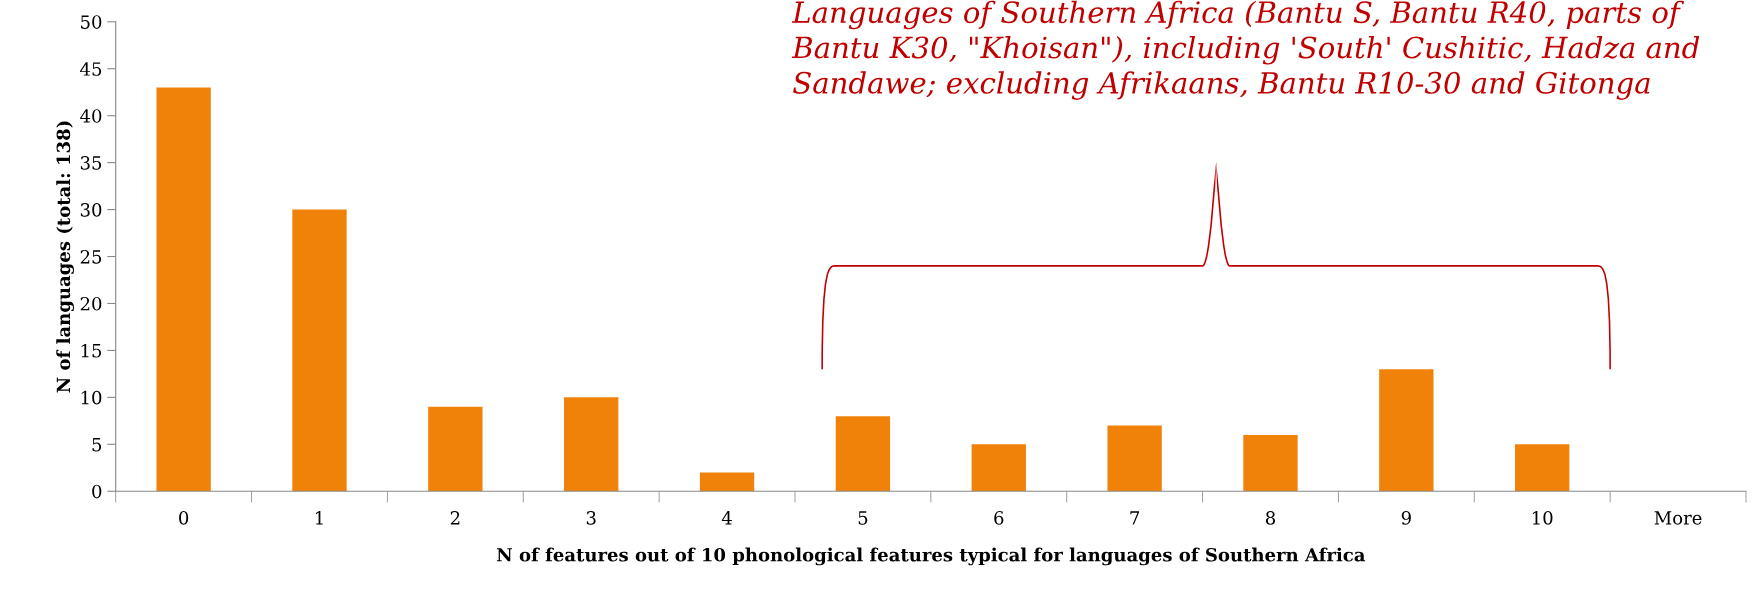 Image resolution: width=1753 pixels, height=605 pixels. I want to click on y-tick-label: 5, so click(97, 445).